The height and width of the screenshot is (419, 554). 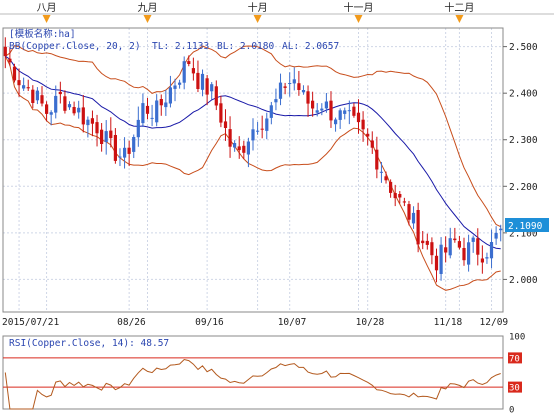 I want to click on rsi-tick-label: 0, so click(x=511, y=411).